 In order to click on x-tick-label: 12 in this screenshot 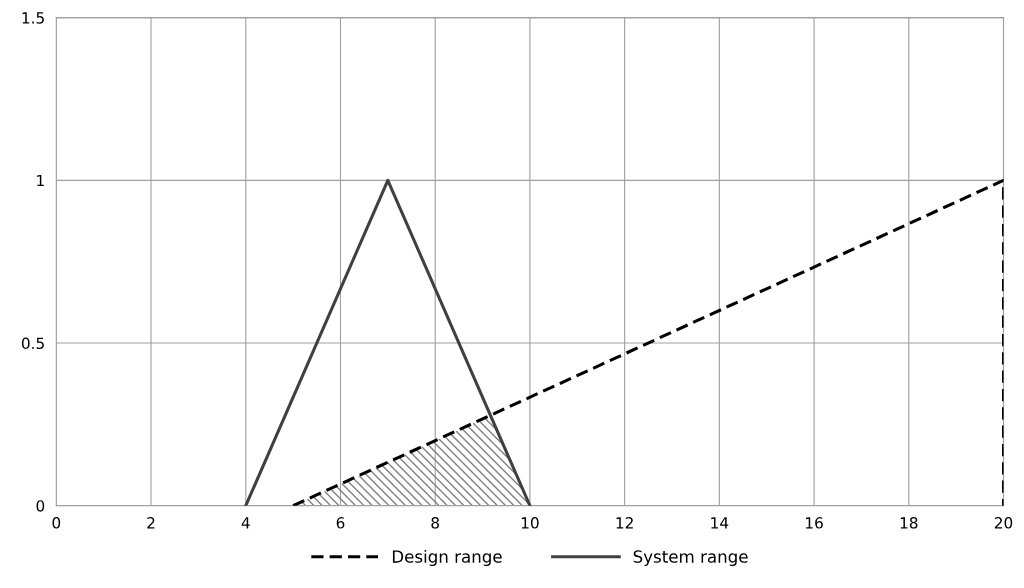, I will do `click(624, 523)`.